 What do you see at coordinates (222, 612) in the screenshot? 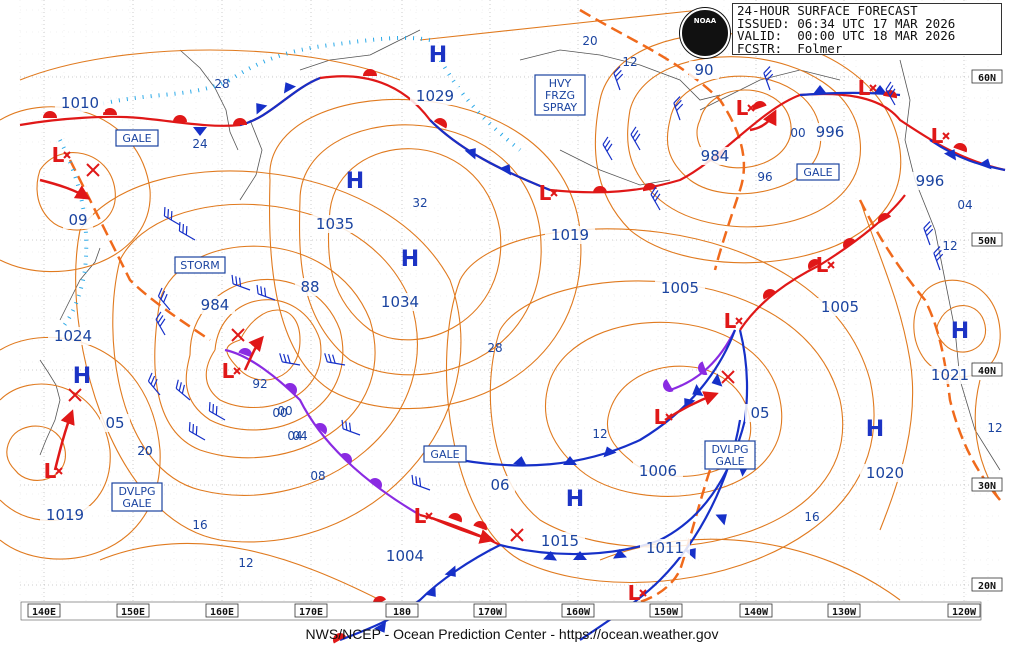
I see `lon-label: 160E` at bounding box center [222, 612].